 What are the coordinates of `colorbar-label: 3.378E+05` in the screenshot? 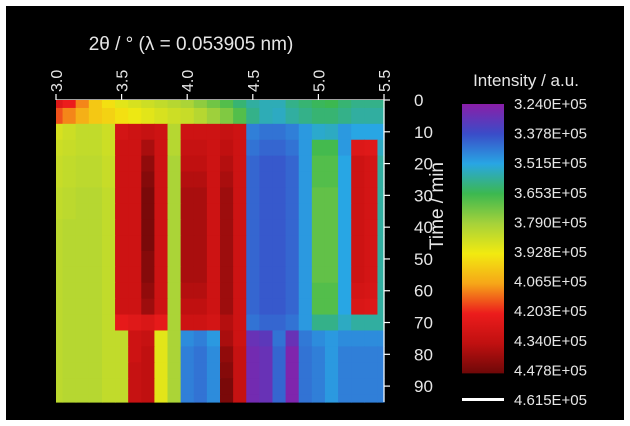 It's located at (550, 134).